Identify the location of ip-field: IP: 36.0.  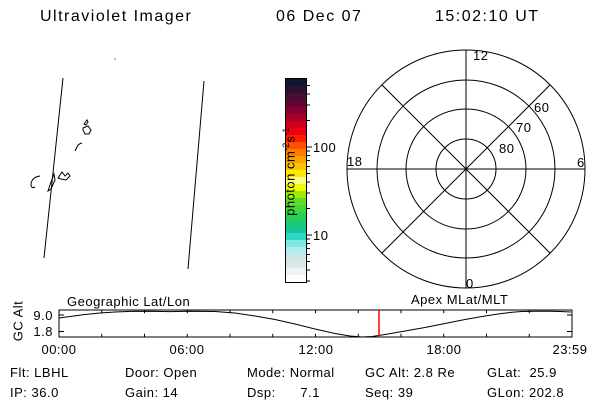
(34, 392).